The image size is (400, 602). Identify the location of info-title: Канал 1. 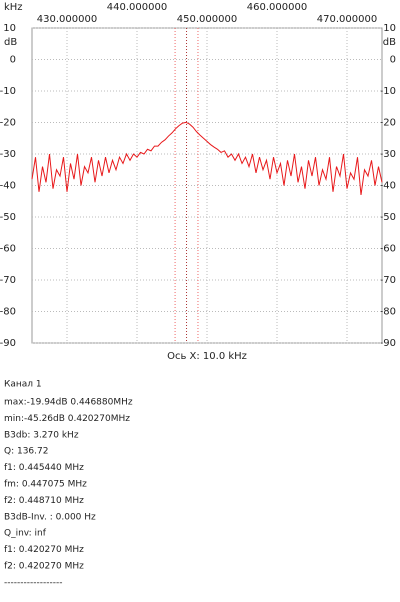
(23, 385).